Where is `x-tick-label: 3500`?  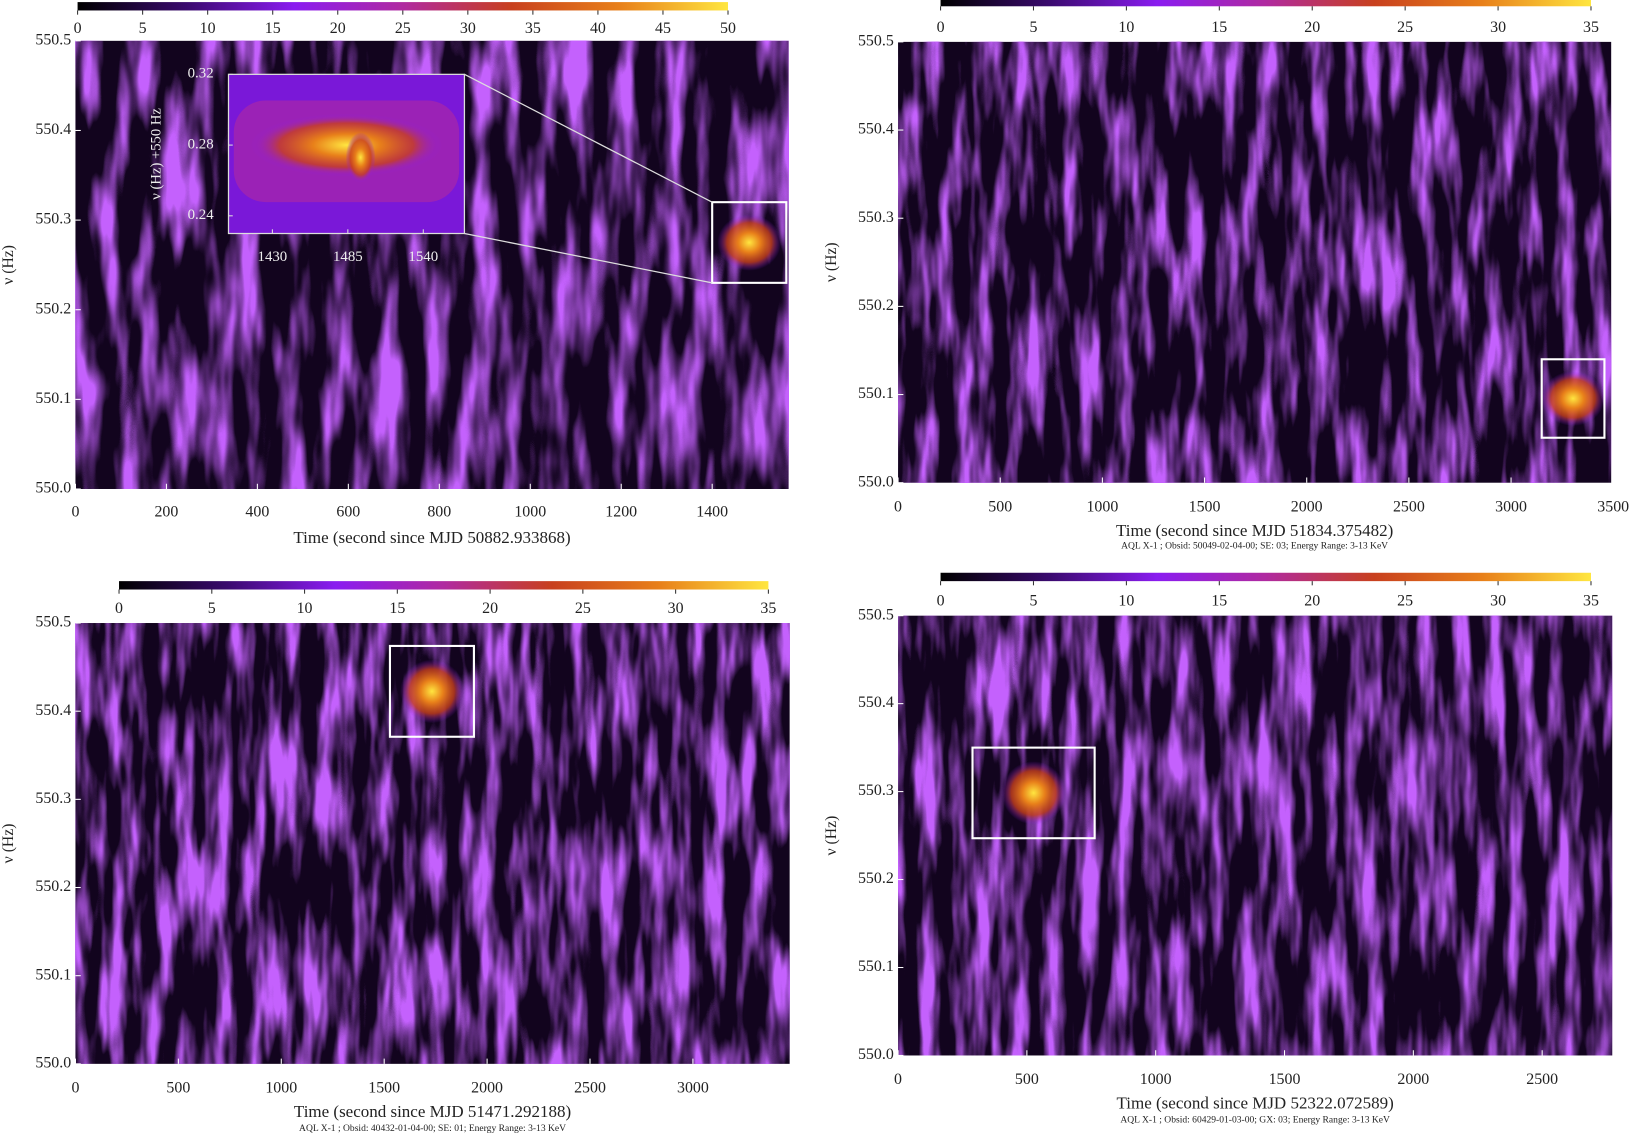 x-tick-label: 3500 is located at coordinates (1613, 507).